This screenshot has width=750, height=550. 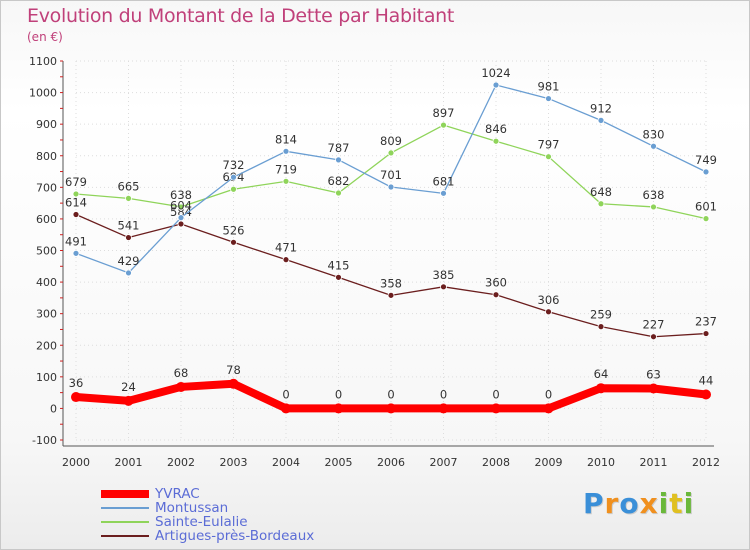 What do you see at coordinates (129, 186) in the screenshot?
I see `data-label: 665` at bounding box center [129, 186].